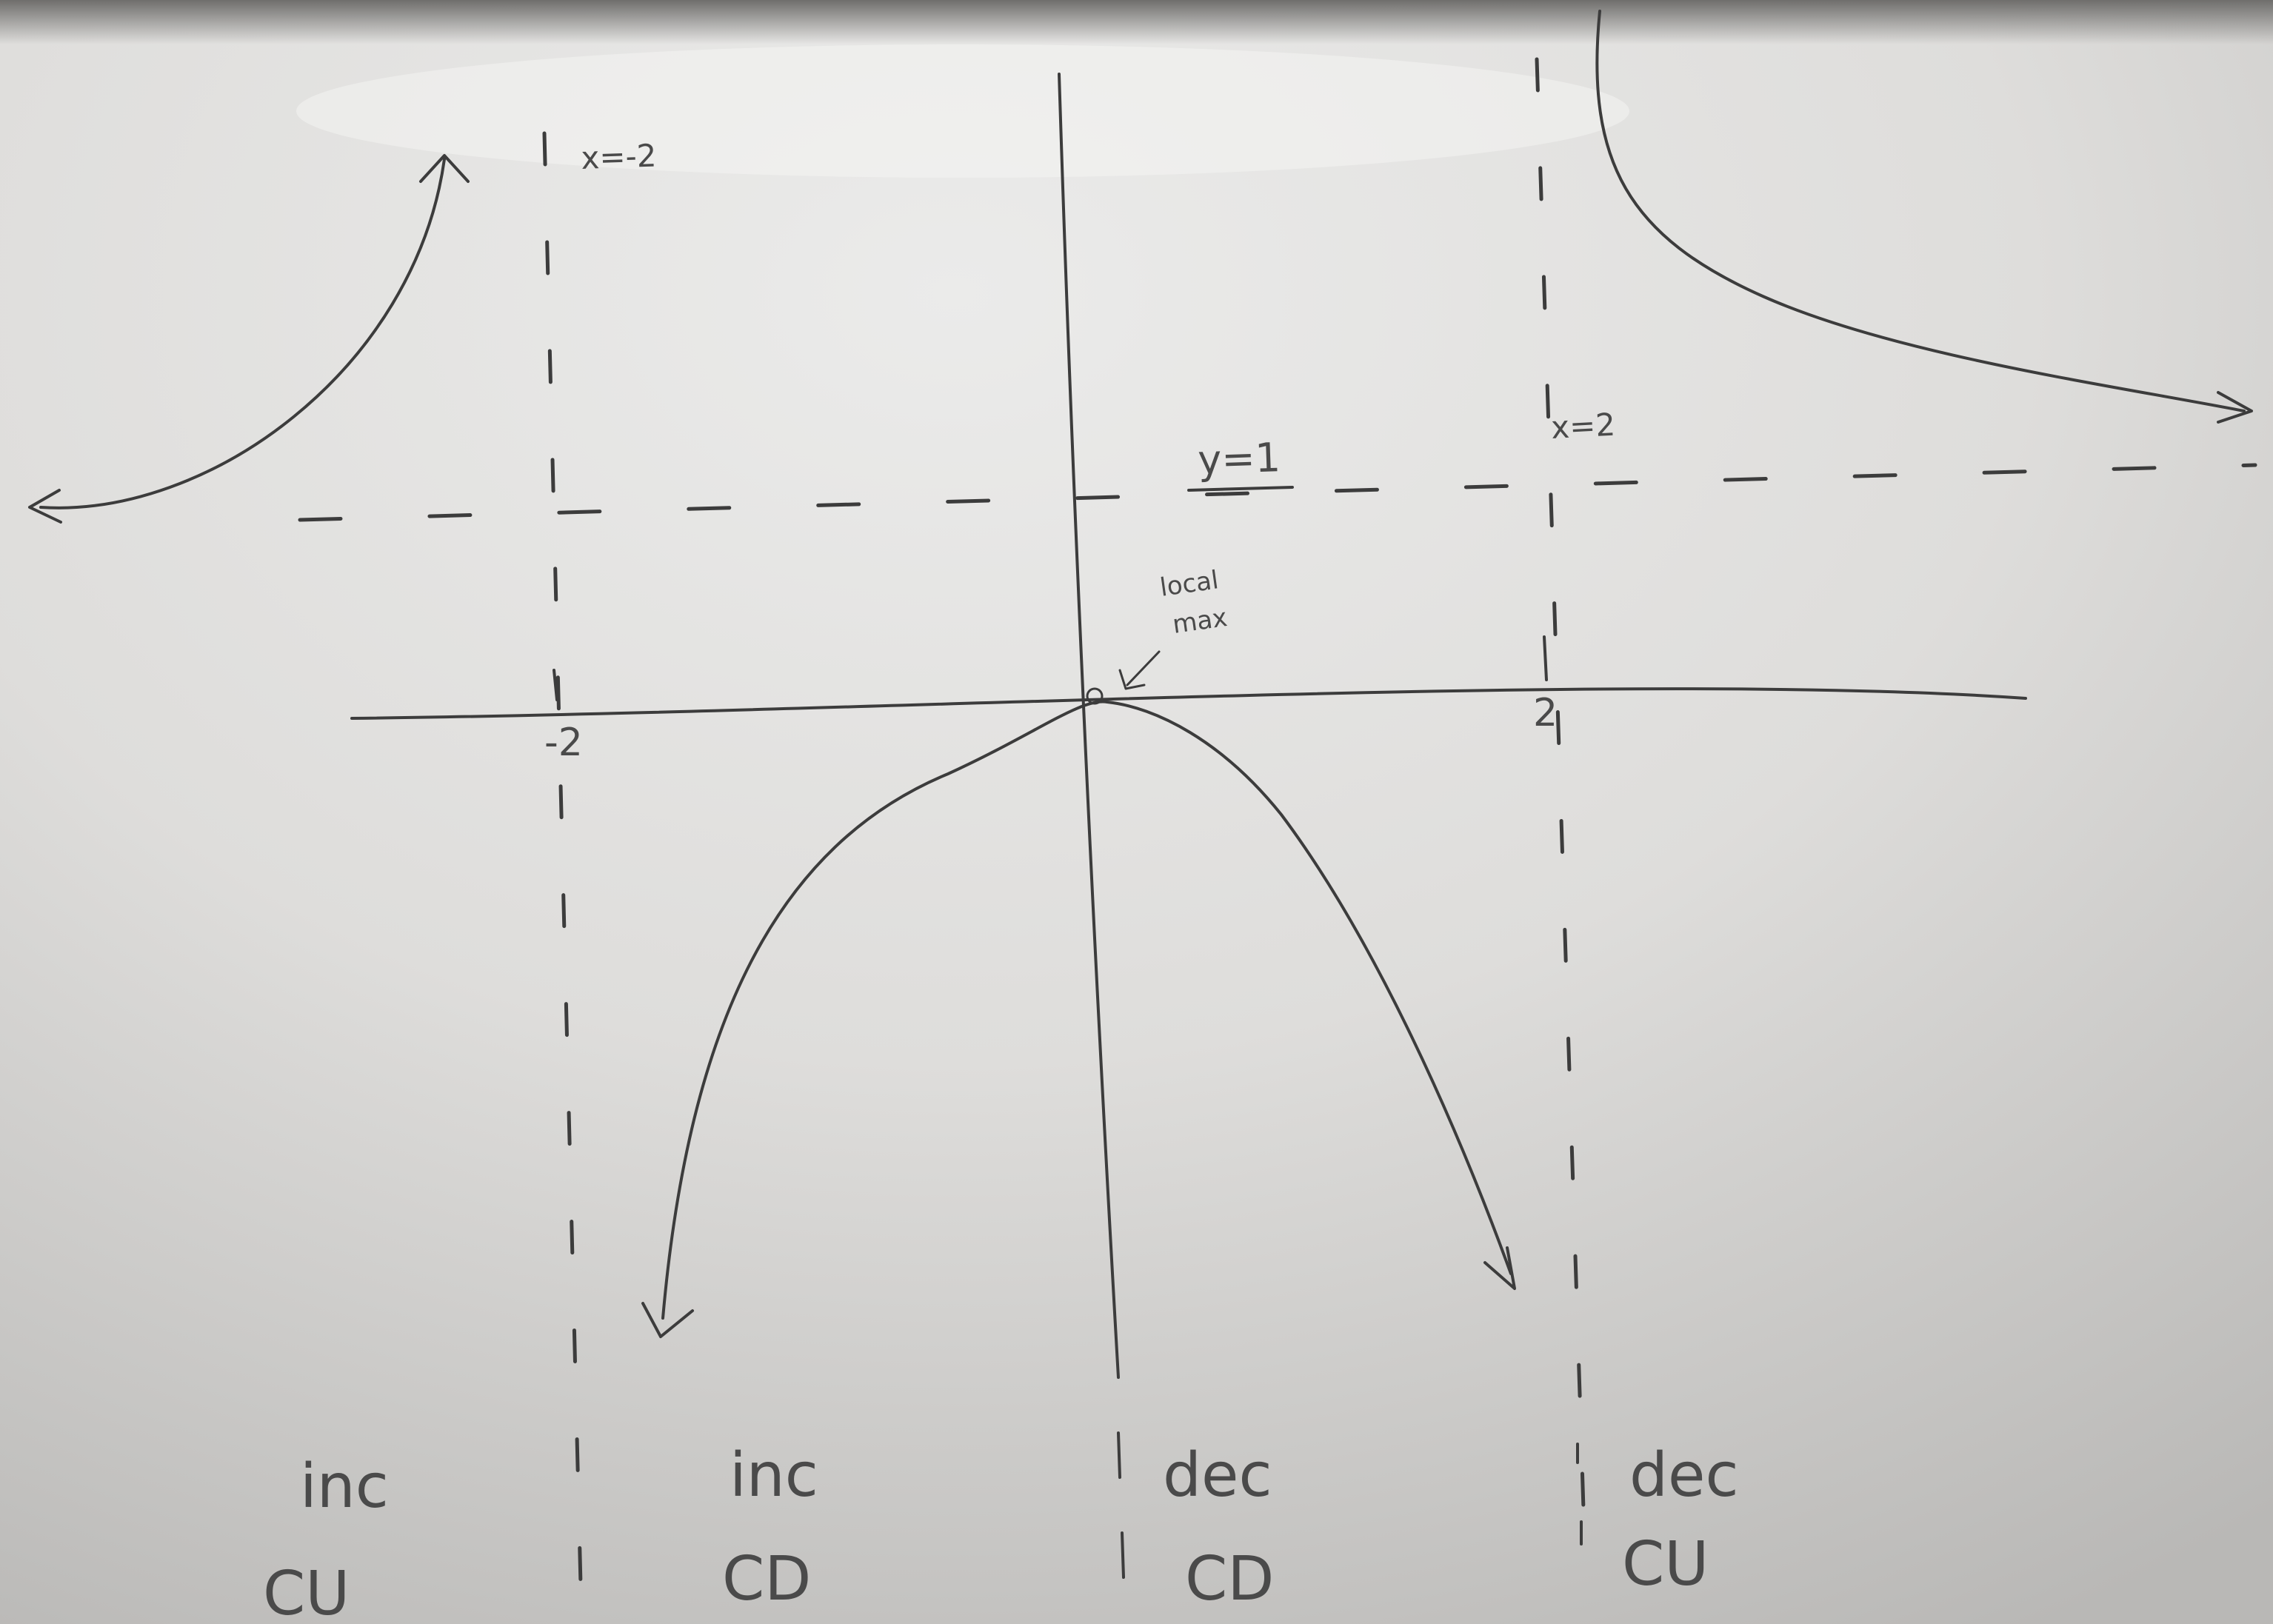 The height and width of the screenshot is (1624, 2273). I want to click on interval-3-concavity: CD, so click(1229, 1579).